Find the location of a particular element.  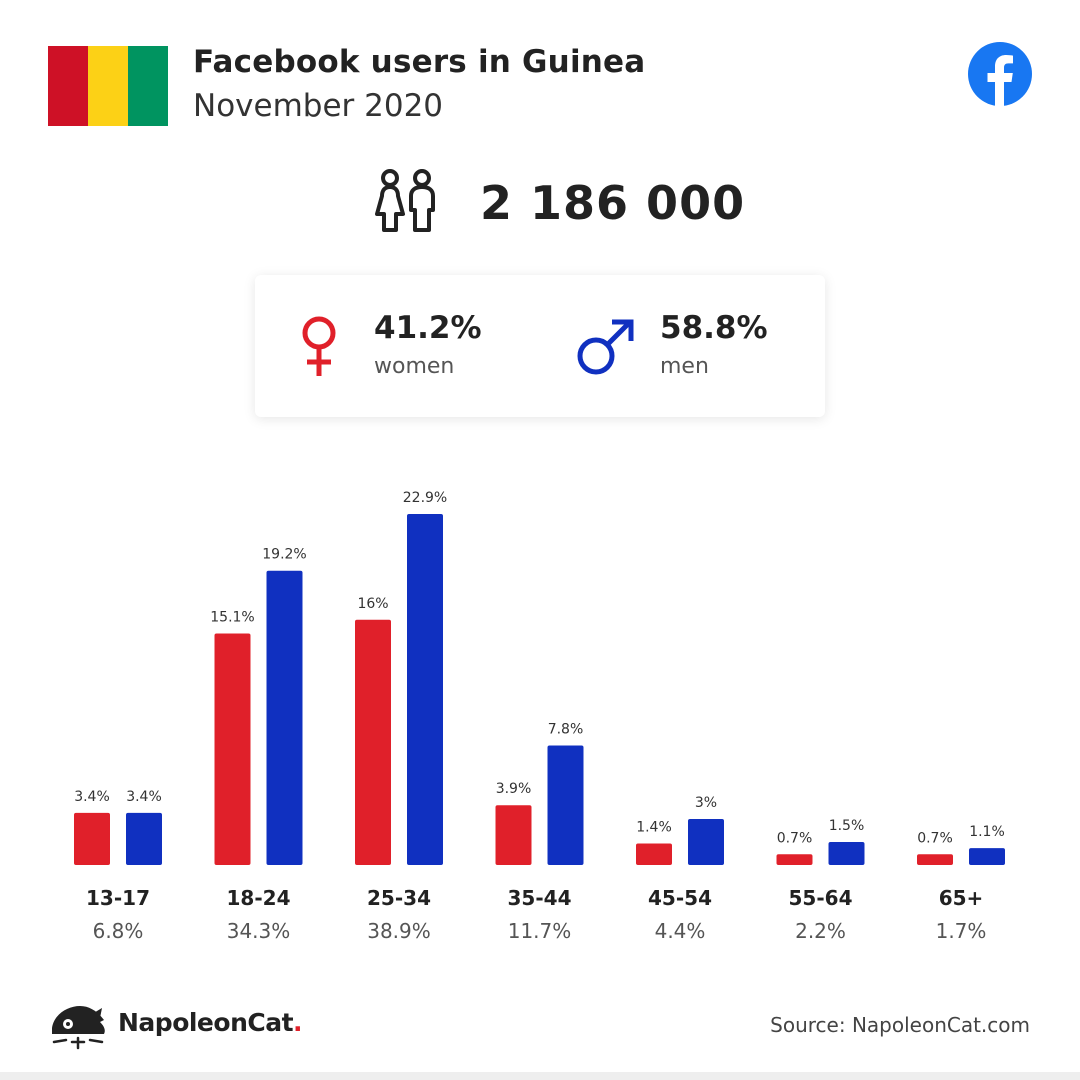

age-category-total: 6.8% is located at coordinates (118, 931).